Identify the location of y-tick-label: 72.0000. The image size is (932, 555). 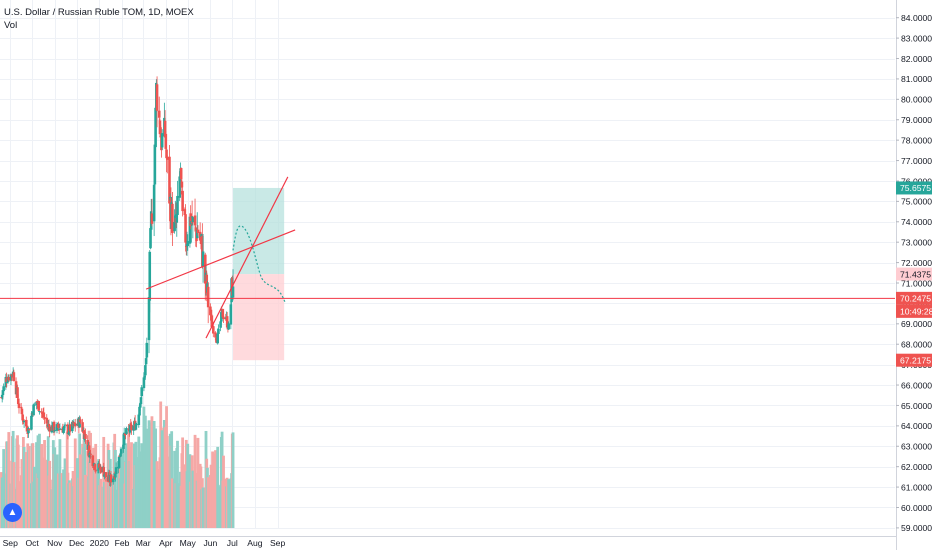
(916, 263).